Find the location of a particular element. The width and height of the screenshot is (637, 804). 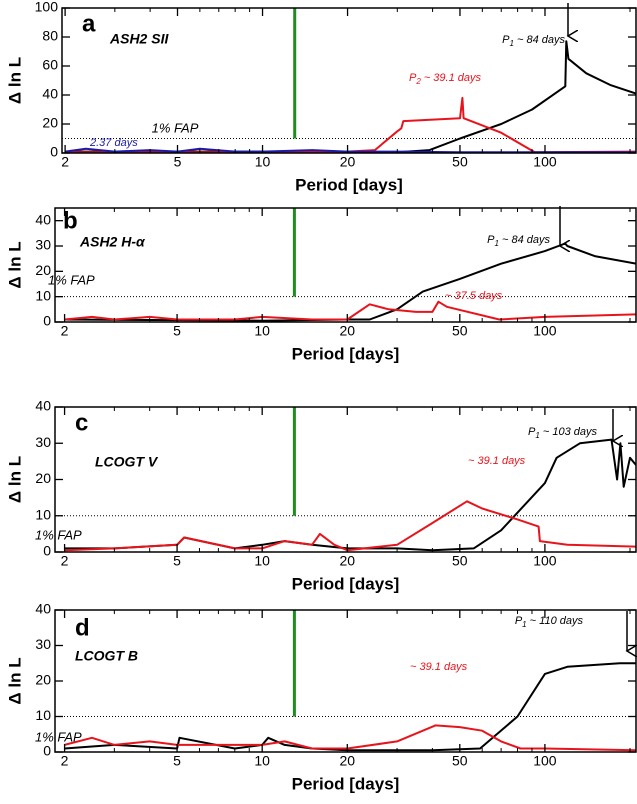

annotation: ~ 37.5 days is located at coordinates (474, 296).